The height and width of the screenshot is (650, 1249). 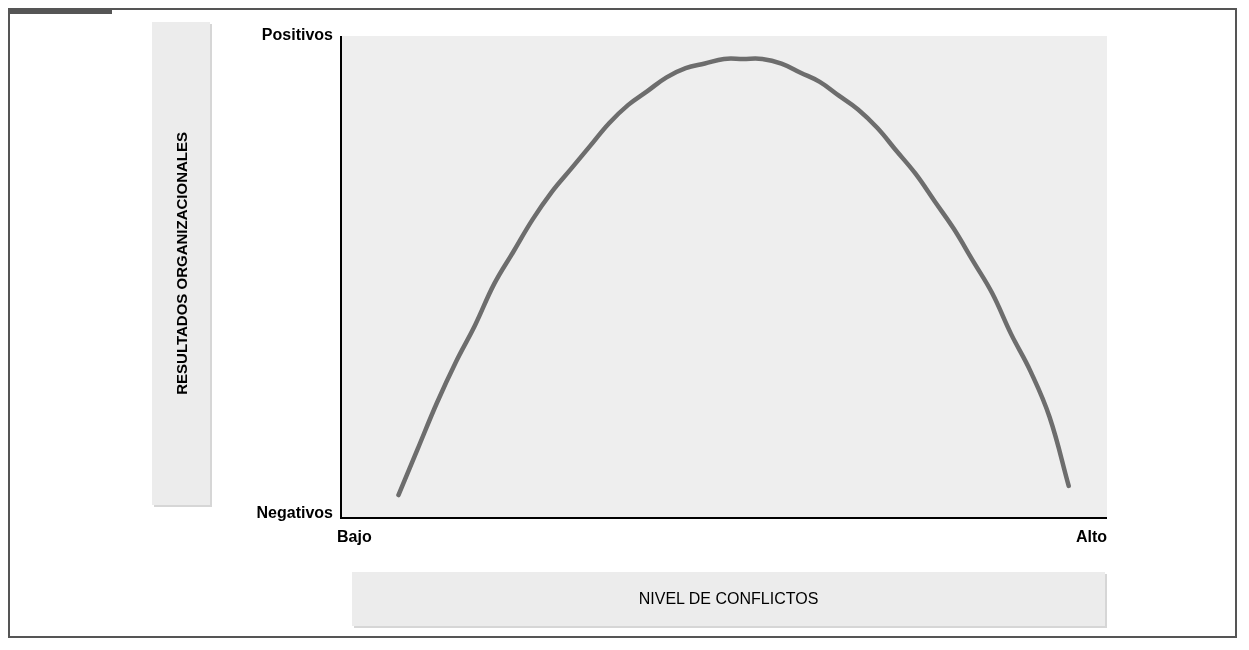 What do you see at coordinates (295, 513) in the screenshot?
I see `text: Negativos` at bounding box center [295, 513].